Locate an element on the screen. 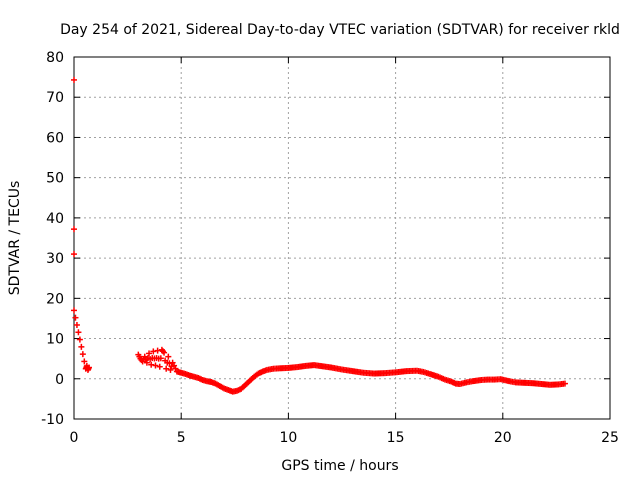  y-tick-label: 0 is located at coordinates (59, 380).